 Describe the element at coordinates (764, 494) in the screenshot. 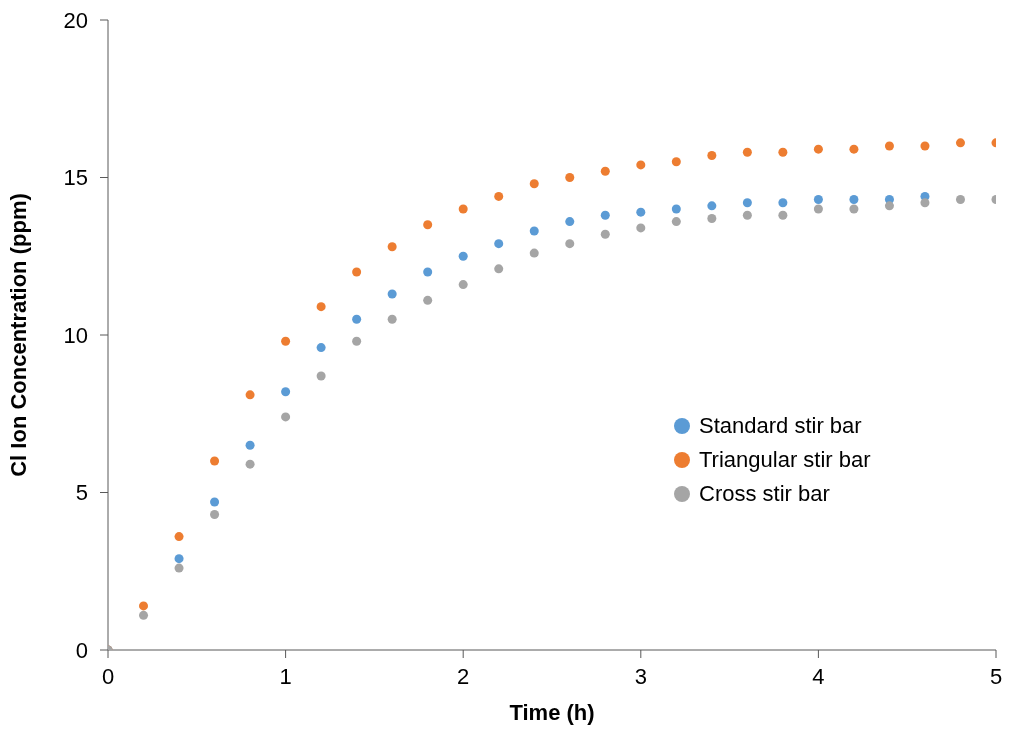

I see `legend-label: Cross stir bar` at that location.